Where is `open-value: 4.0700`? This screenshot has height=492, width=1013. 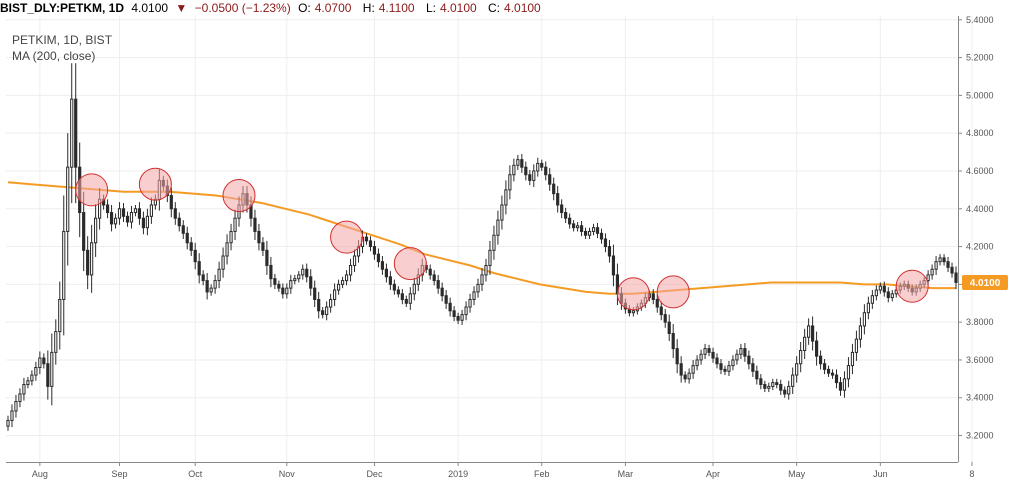 open-value: 4.0700 is located at coordinates (333, 8).